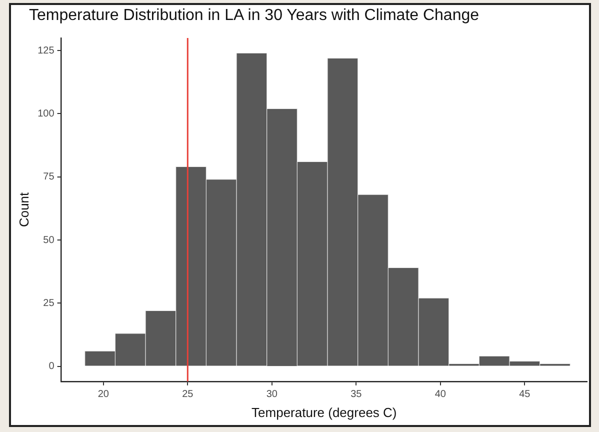 The image size is (599, 432). What do you see at coordinates (24, 210) in the screenshot?
I see `y-axis-title: Count` at bounding box center [24, 210].